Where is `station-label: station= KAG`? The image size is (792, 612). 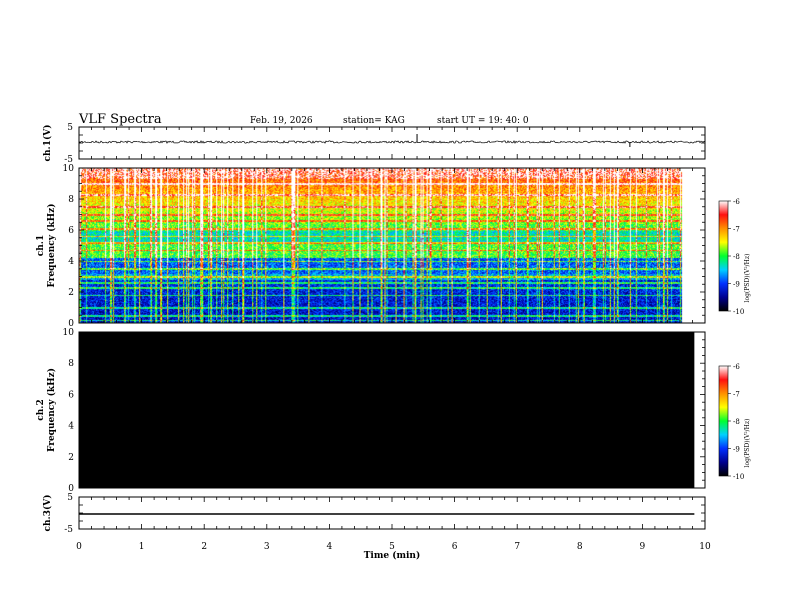
station-label: station= KAG is located at coordinates (374, 121).